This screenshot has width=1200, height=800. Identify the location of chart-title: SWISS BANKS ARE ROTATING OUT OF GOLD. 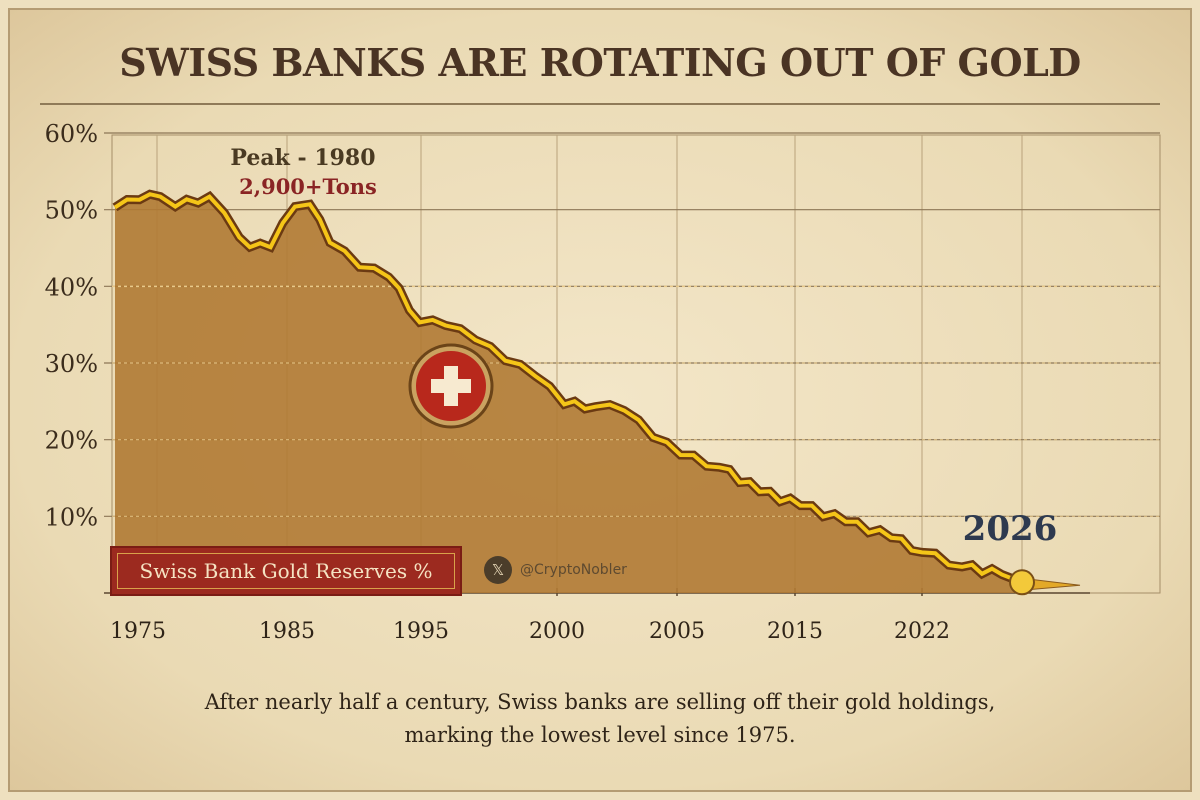
(600, 62).